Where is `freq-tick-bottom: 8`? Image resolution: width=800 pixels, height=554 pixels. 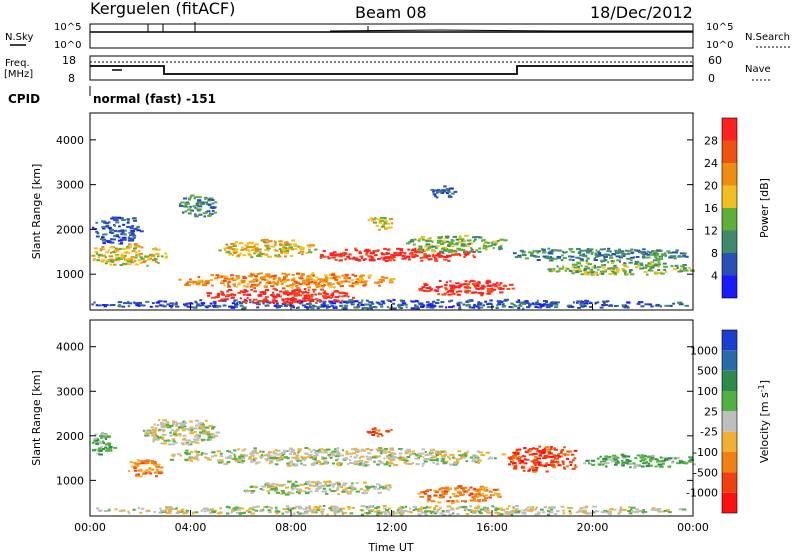 freq-tick-bottom: 8 is located at coordinates (71, 78).